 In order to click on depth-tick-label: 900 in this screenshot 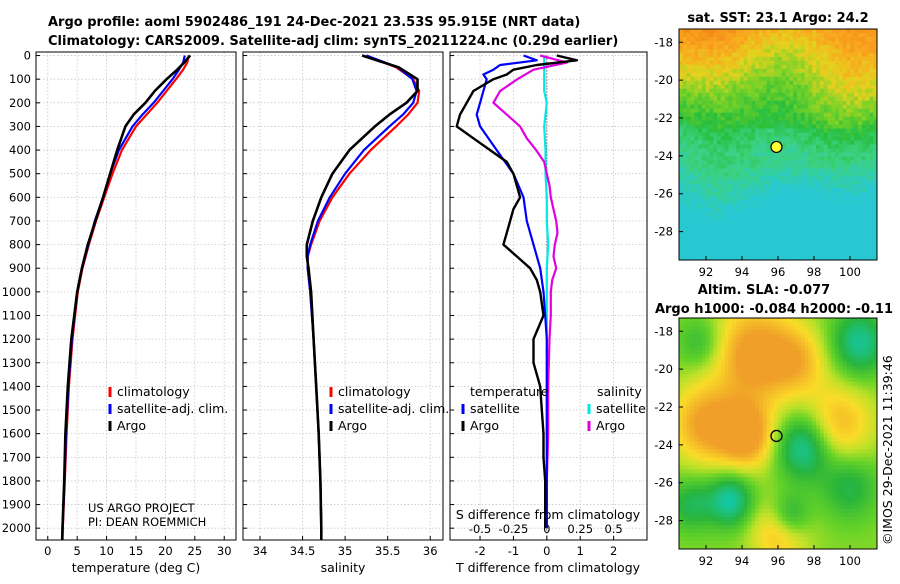, I will do `click(20, 268)`.